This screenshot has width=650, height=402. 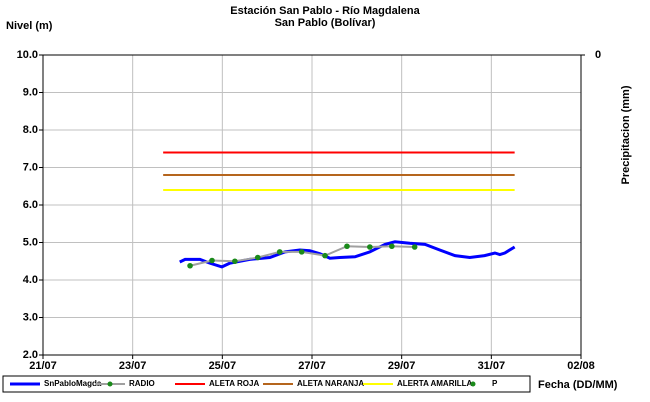 I want to click on x-tick-label: 21/07, so click(x=43, y=366).